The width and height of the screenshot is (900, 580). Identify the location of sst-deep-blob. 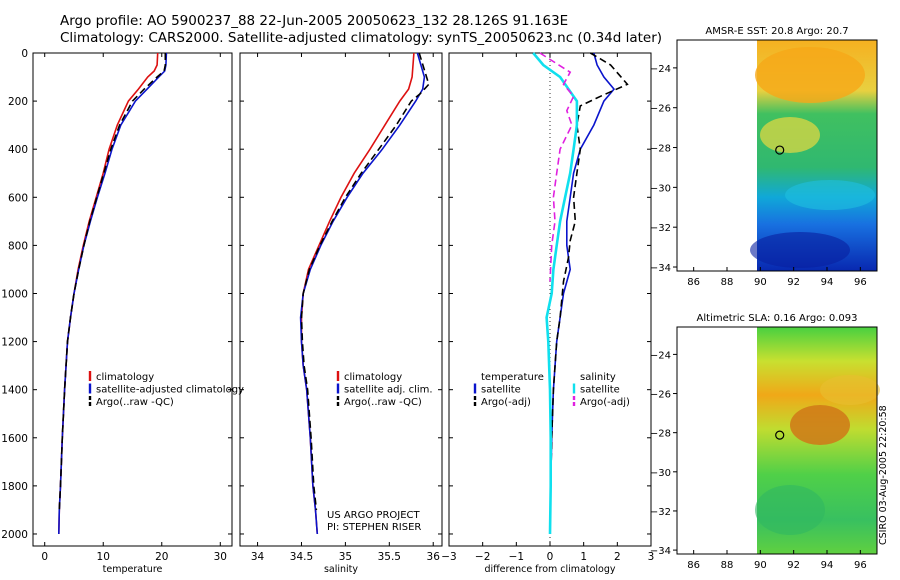
(800, 250).